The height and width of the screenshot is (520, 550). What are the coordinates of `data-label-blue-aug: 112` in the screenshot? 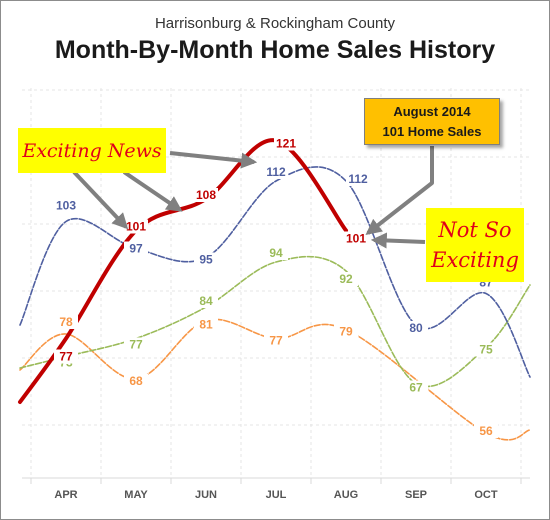 It's located at (358, 179).